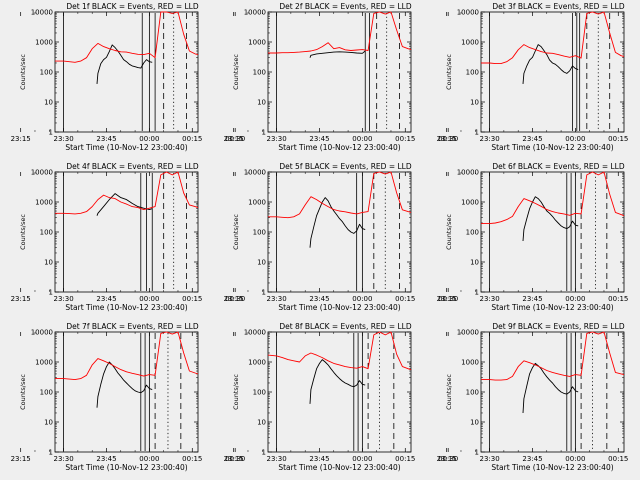 The width and height of the screenshot is (640, 480). What do you see at coordinates (558, 326) in the screenshot?
I see `panel-title: Det 9f BLACK = Events, RED = LLD` at bounding box center [558, 326].